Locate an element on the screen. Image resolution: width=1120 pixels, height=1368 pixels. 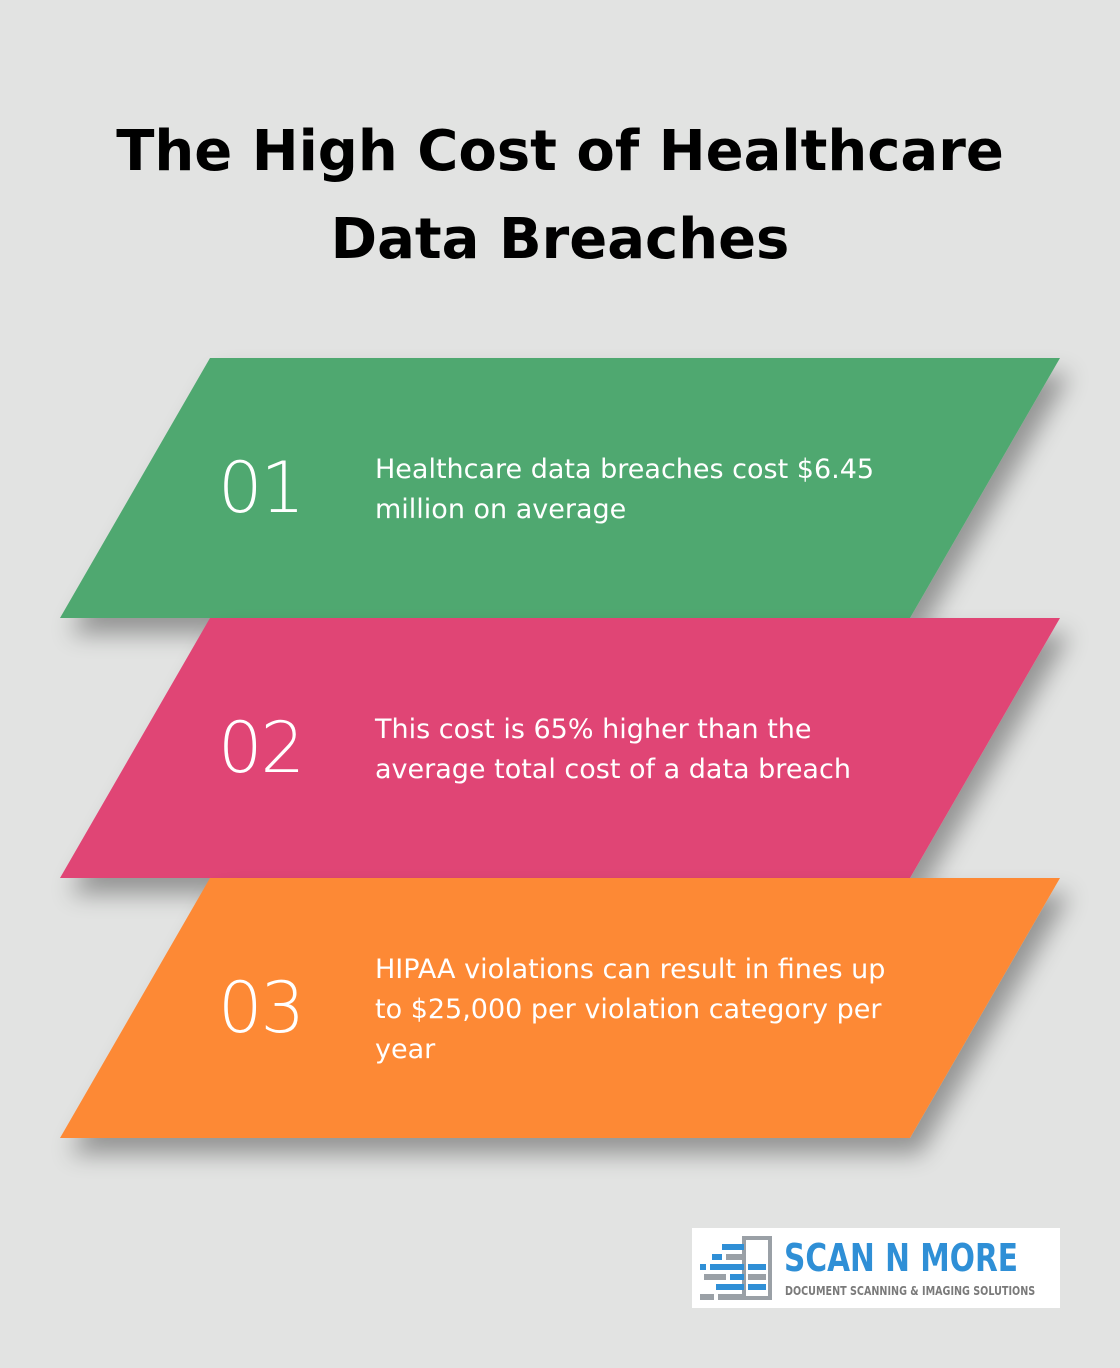
page-title-line-1: The High Cost of Healthcare is located at coordinates (560, 151).